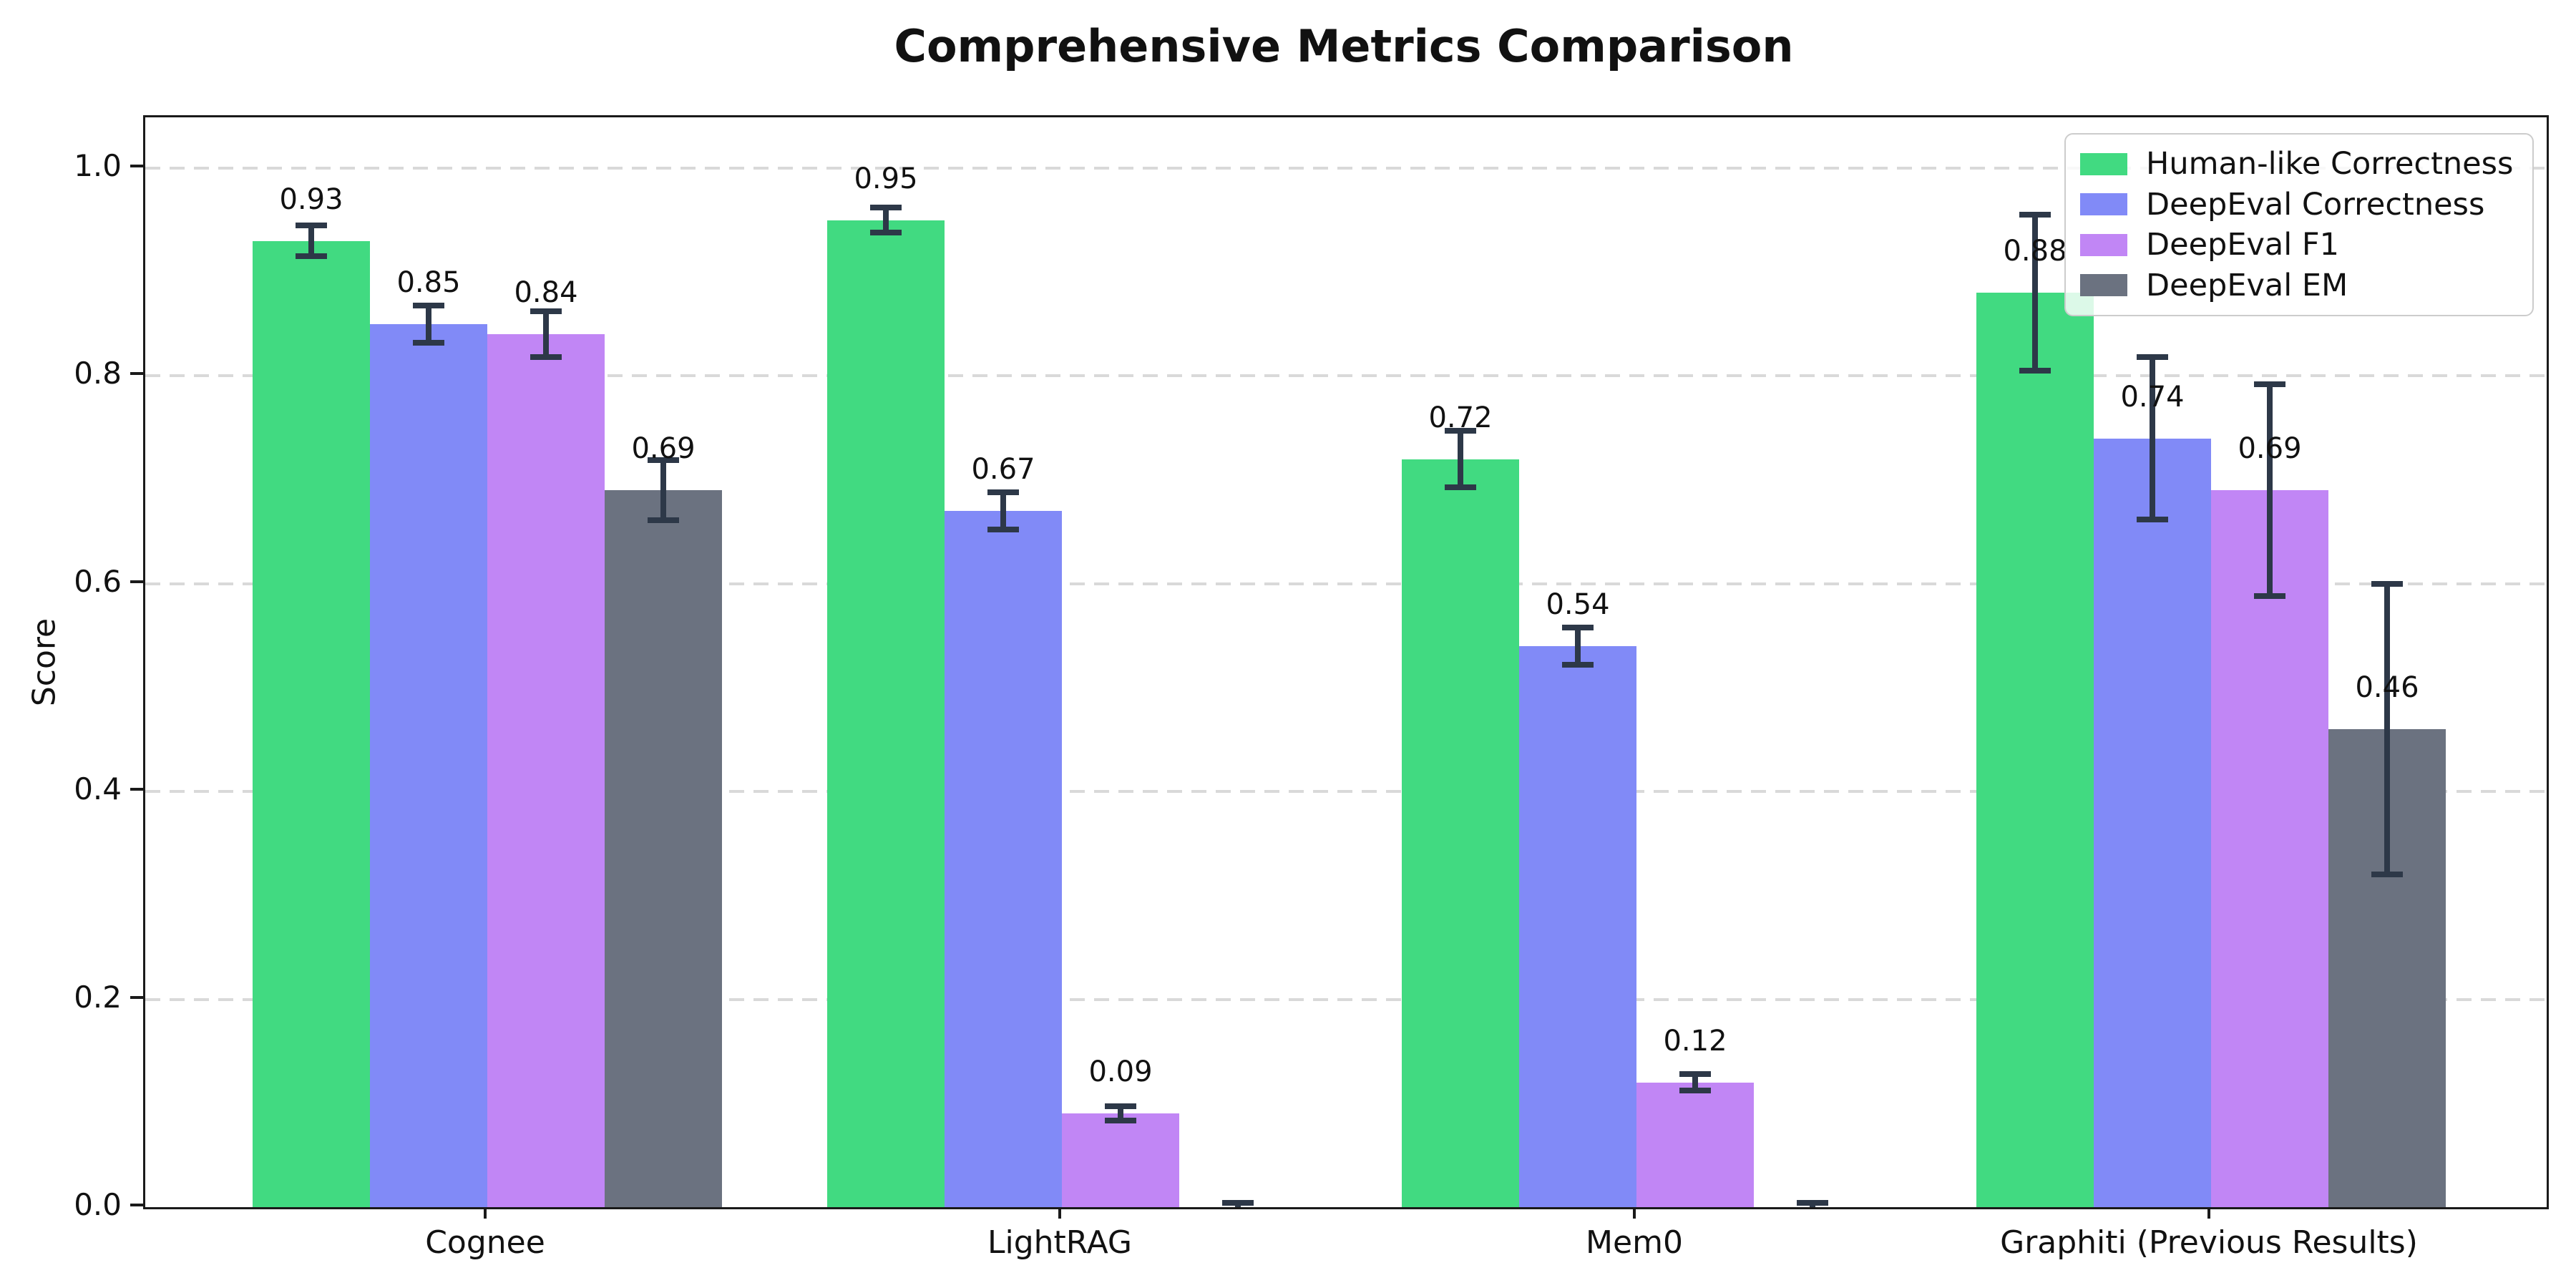 This screenshot has height=1288, width=2576. Describe the element at coordinates (2209, 1242) in the screenshot. I see `x-tick-label: Graphiti (Previous Results)` at that location.